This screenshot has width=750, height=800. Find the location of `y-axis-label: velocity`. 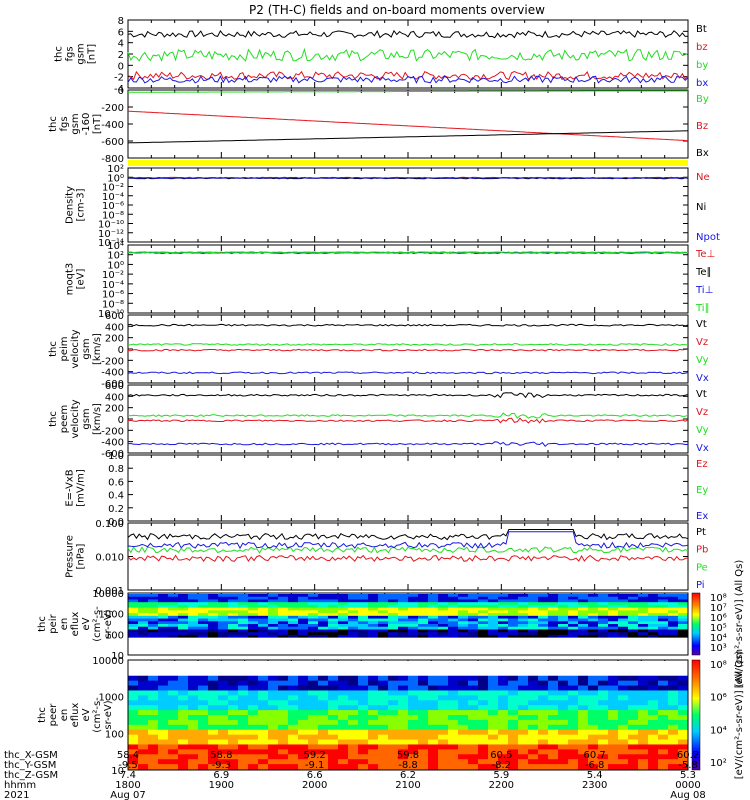

y-axis-label: velocity is located at coordinates (75, 418).